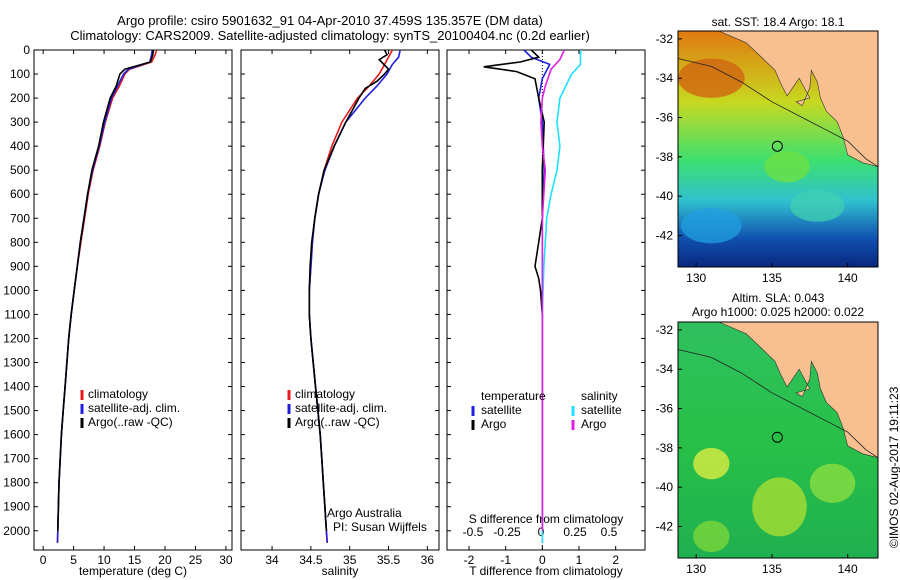  Describe the element at coordinates (615, 560) in the screenshot. I see `difference-xtick-label: 2` at that location.